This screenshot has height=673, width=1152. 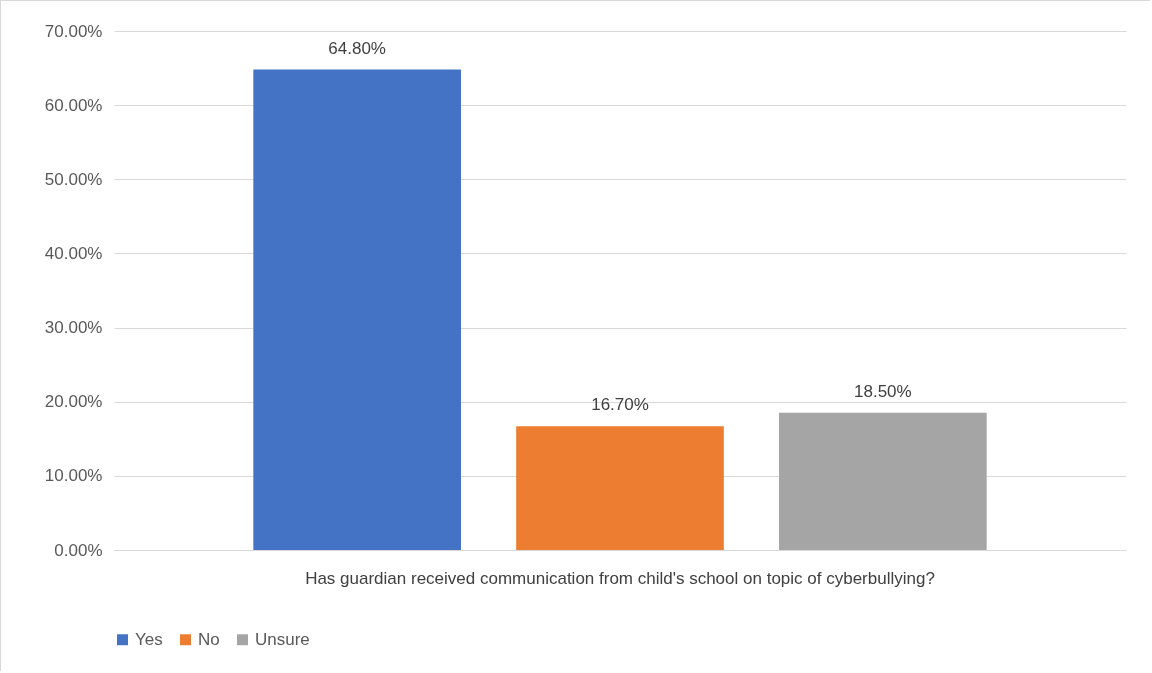 What do you see at coordinates (357, 48) in the screenshot?
I see `data-label: 64.80%` at bounding box center [357, 48].